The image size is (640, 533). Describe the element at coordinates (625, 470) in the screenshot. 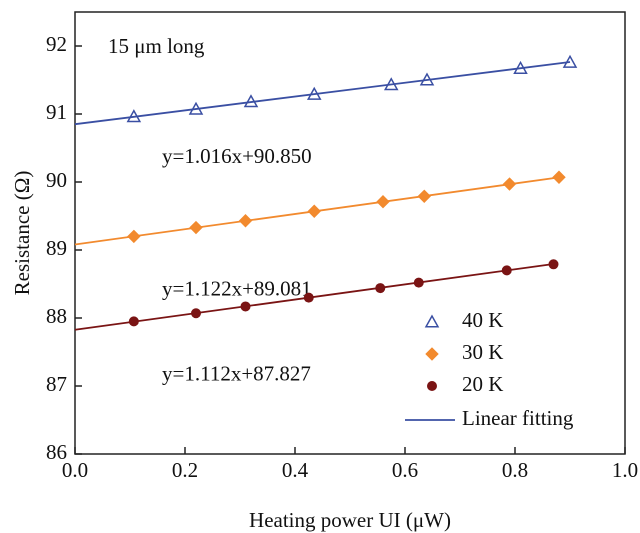

I see `x-tick-label: 1.0` at that location.